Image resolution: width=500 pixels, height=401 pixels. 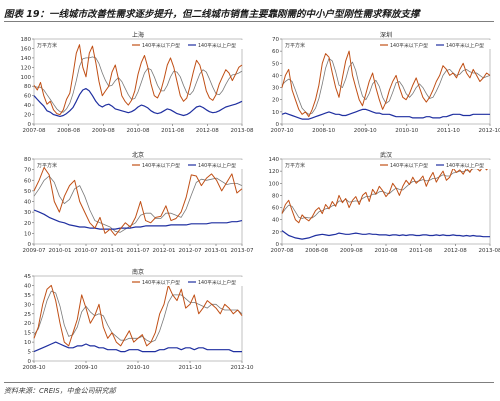 I want to click on beijing-series-small-unit-average, so click(x=138, y=204).